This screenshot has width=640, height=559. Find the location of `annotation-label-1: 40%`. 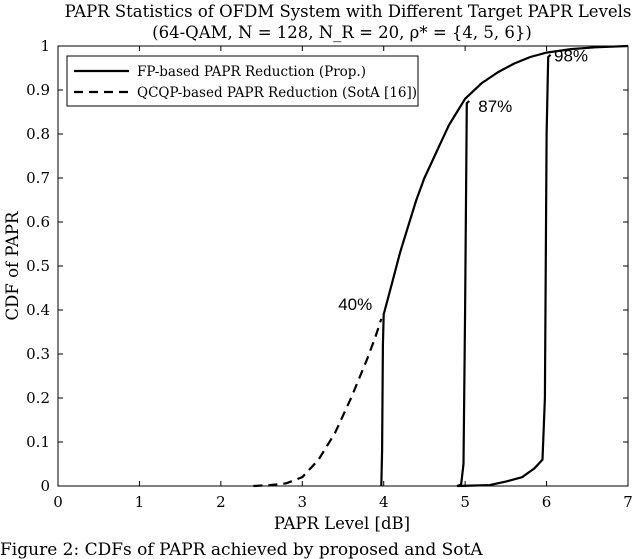

annotation-label-1: 40% is located at coordinates (355, 304).